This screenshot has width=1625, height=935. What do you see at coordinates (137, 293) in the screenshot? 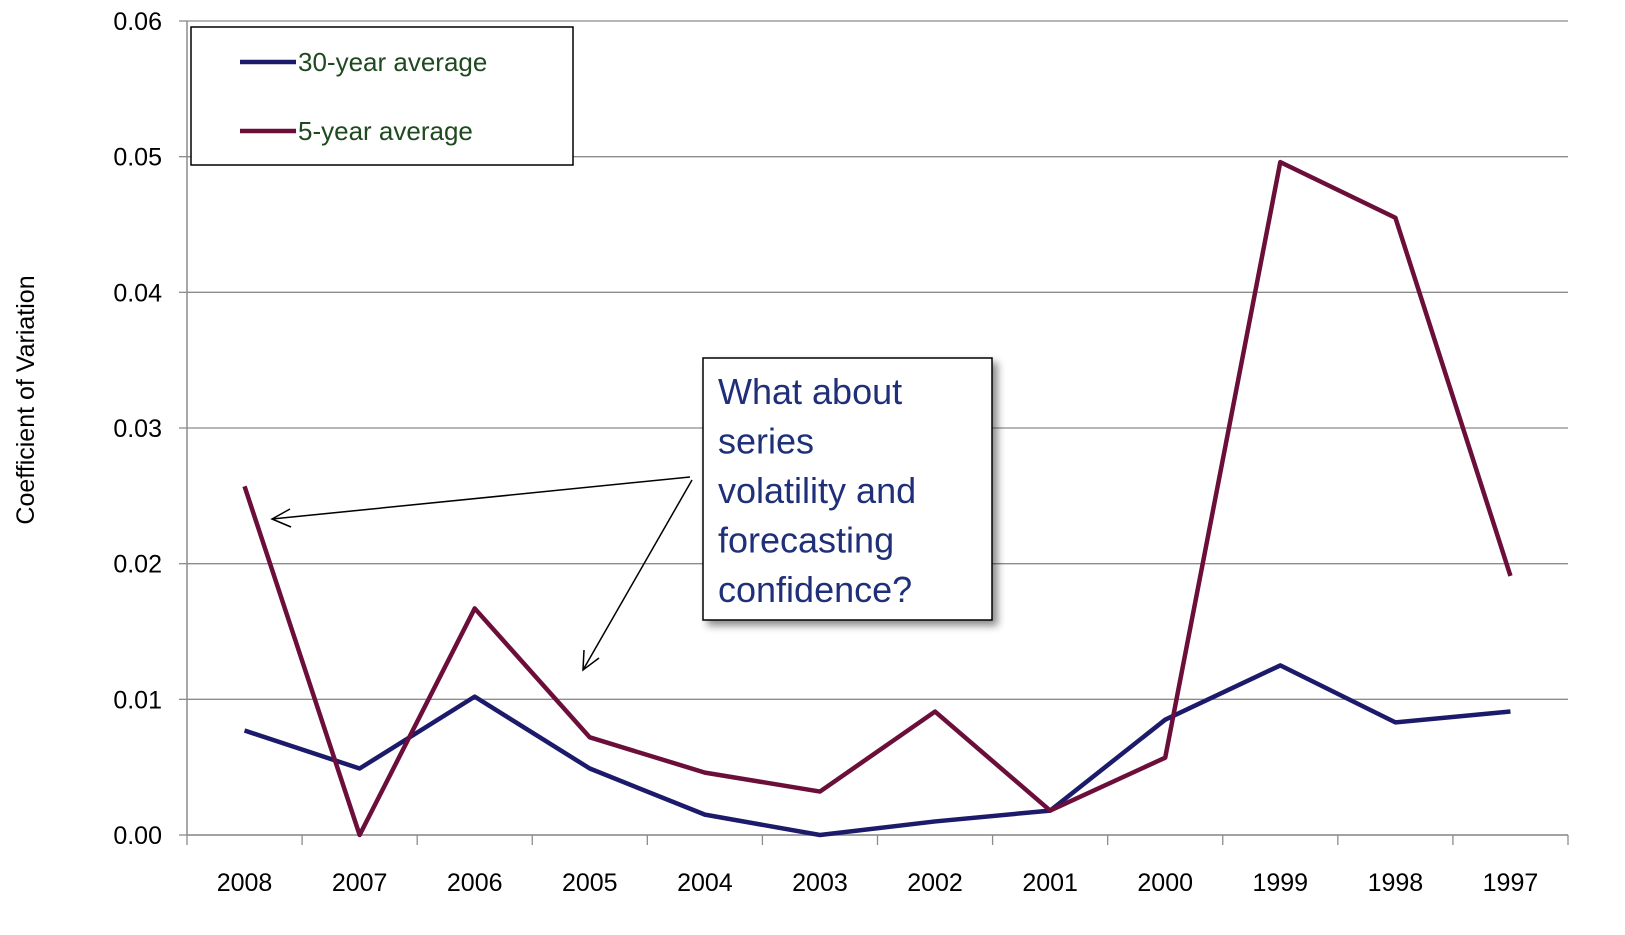
I see `y-tick-label: 0.04` at bounding box center [137, 293].